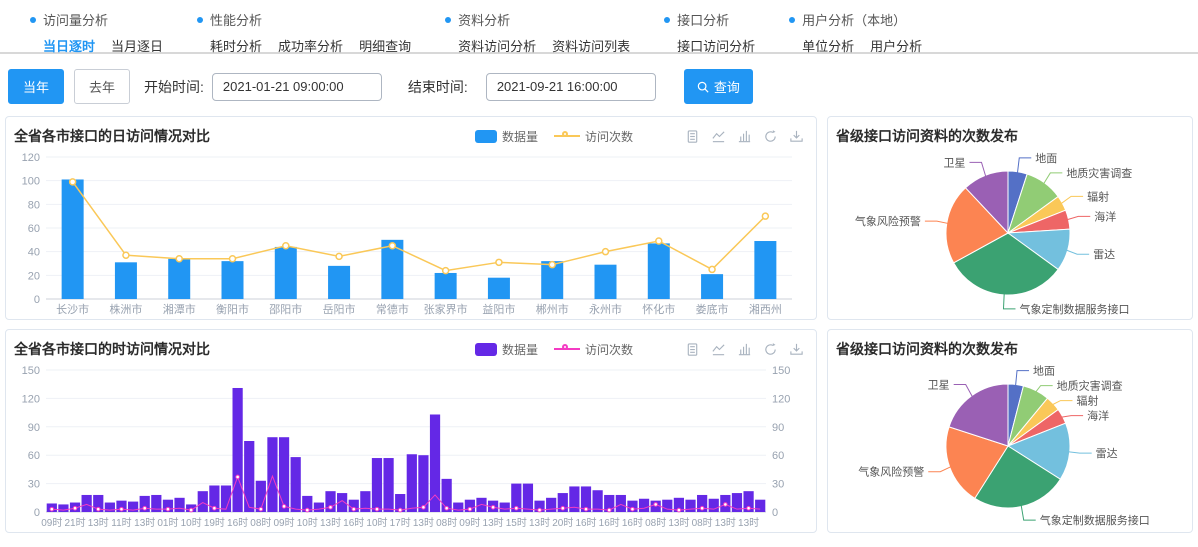 The height and width of the screenshot is (547, 1198). I want to click on end-time-input, so click(570, 86).